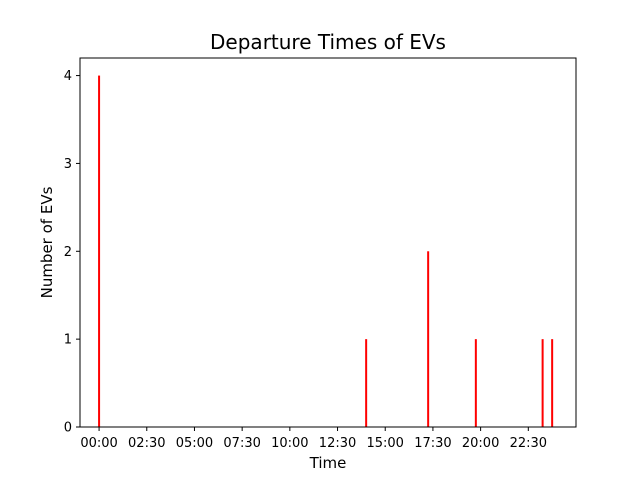 Image resolution: width=640 pixels, height=480 pixels. I want to click on x-tick-label: 22:30, so click(528, 443).